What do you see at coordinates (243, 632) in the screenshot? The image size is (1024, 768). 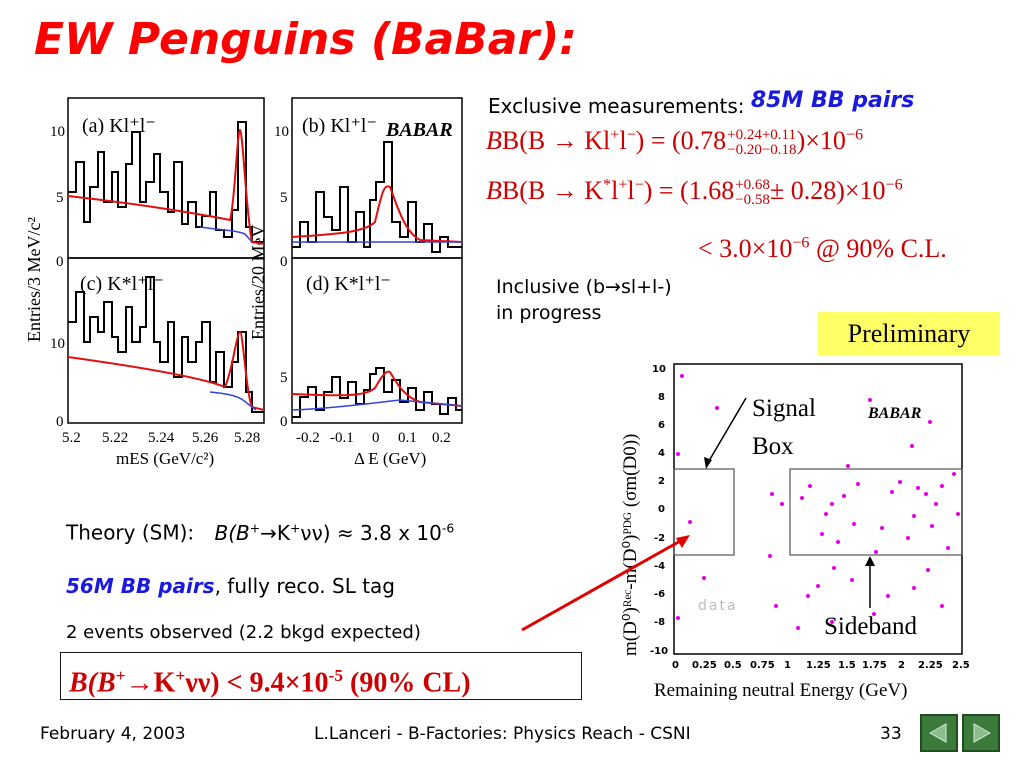 I see `events-observed: 2 events observed (2.2 bkgd expected)` at bounding box center [243, 632].